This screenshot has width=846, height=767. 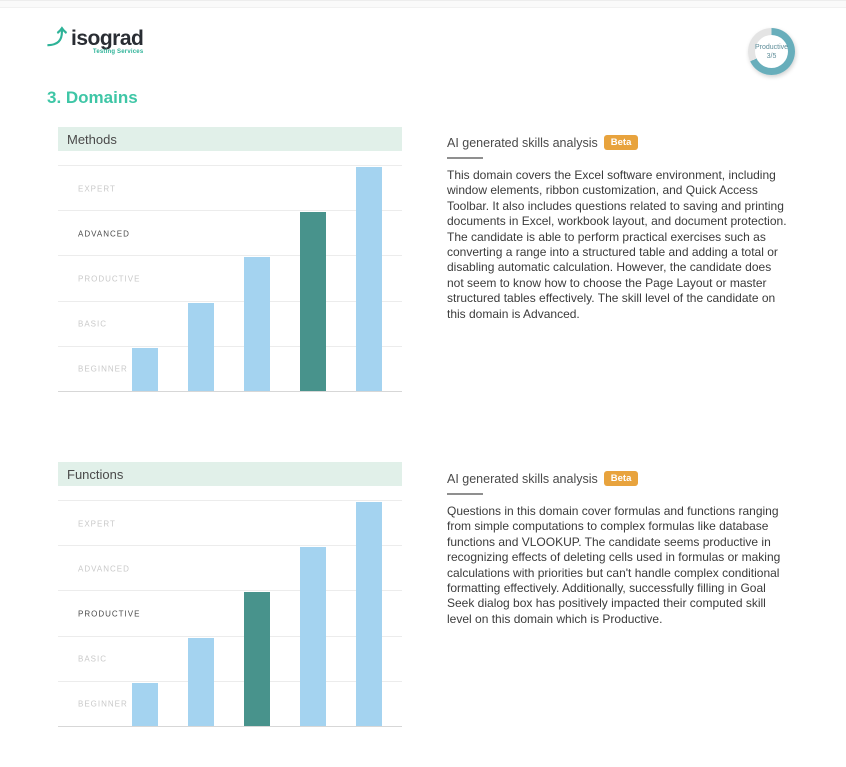 I want to click on overall-score-gauge: Productive 3/5, so click(x=771, y=51).